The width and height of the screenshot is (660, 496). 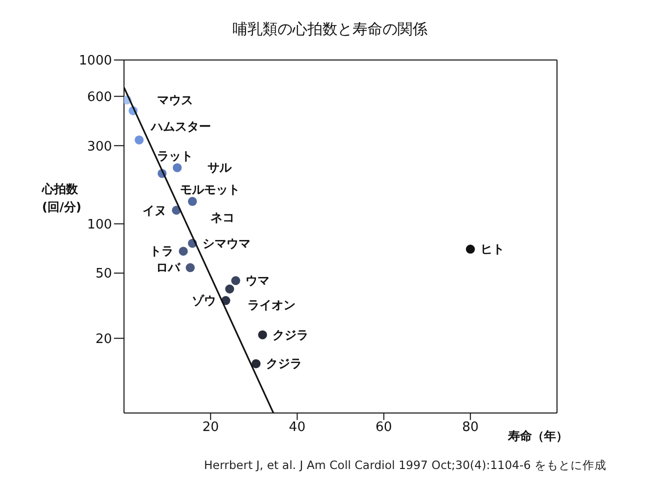 What do you see at coordinates (222, 217) in the screenshot?
I see `annotation: ネコ` at bounding box center [222, 217].